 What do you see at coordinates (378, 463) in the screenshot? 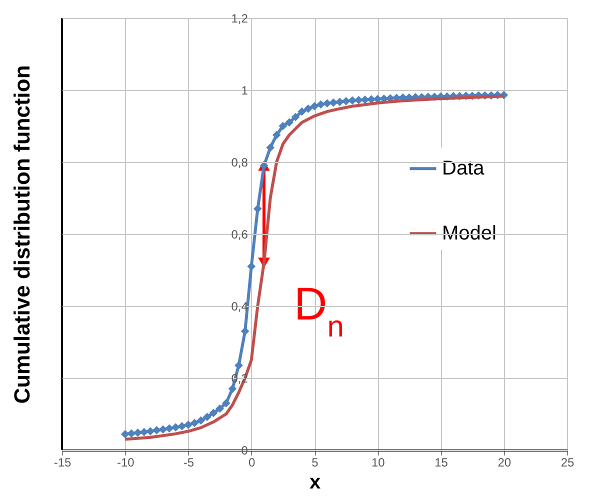
I see `x-tick-label: 10` at bounding box center [378, 463].